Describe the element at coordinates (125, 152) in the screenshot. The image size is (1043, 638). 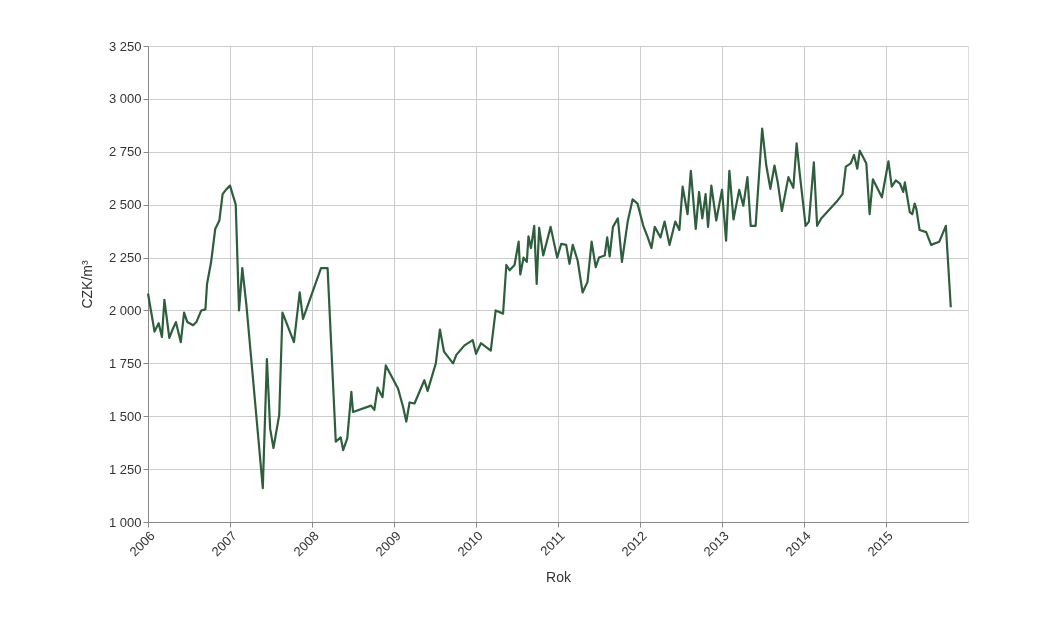
I see `y-tick-label: 2 750` at that location.